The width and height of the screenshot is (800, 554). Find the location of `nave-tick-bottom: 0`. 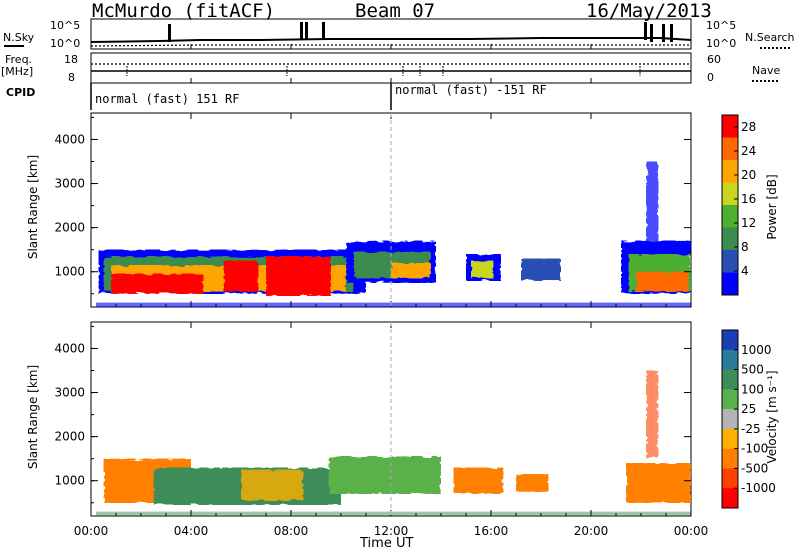

nave-tick-bottom: 0 is located at coordinates (710, 77).